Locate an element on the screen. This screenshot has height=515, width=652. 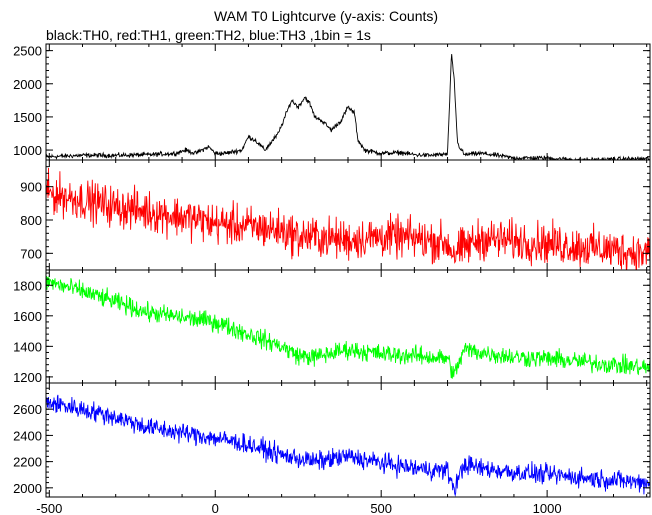
y-tick-label: 800 is located at coordinates (31, 220).